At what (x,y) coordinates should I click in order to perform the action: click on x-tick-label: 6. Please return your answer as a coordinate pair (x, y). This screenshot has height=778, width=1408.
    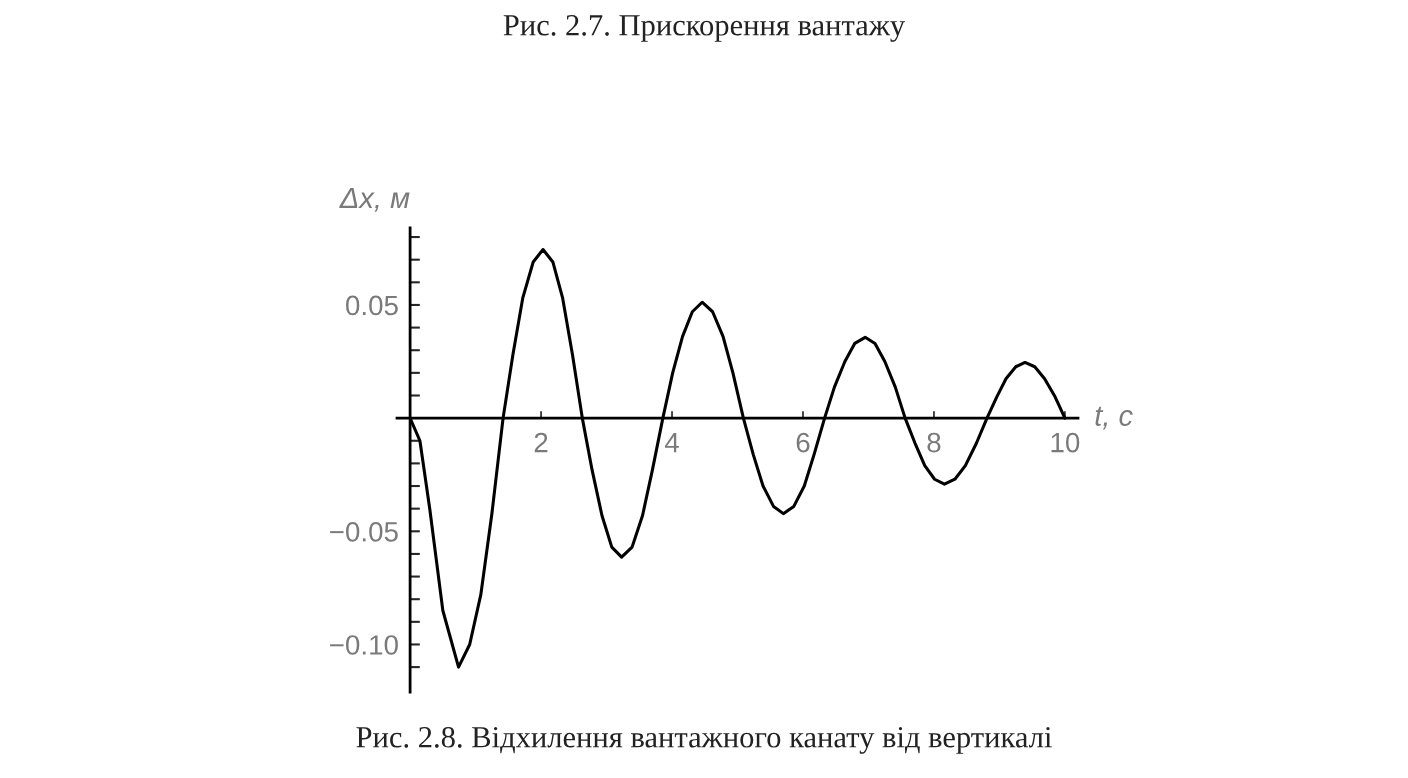
    Looking at the image, I should click on (803, 442).